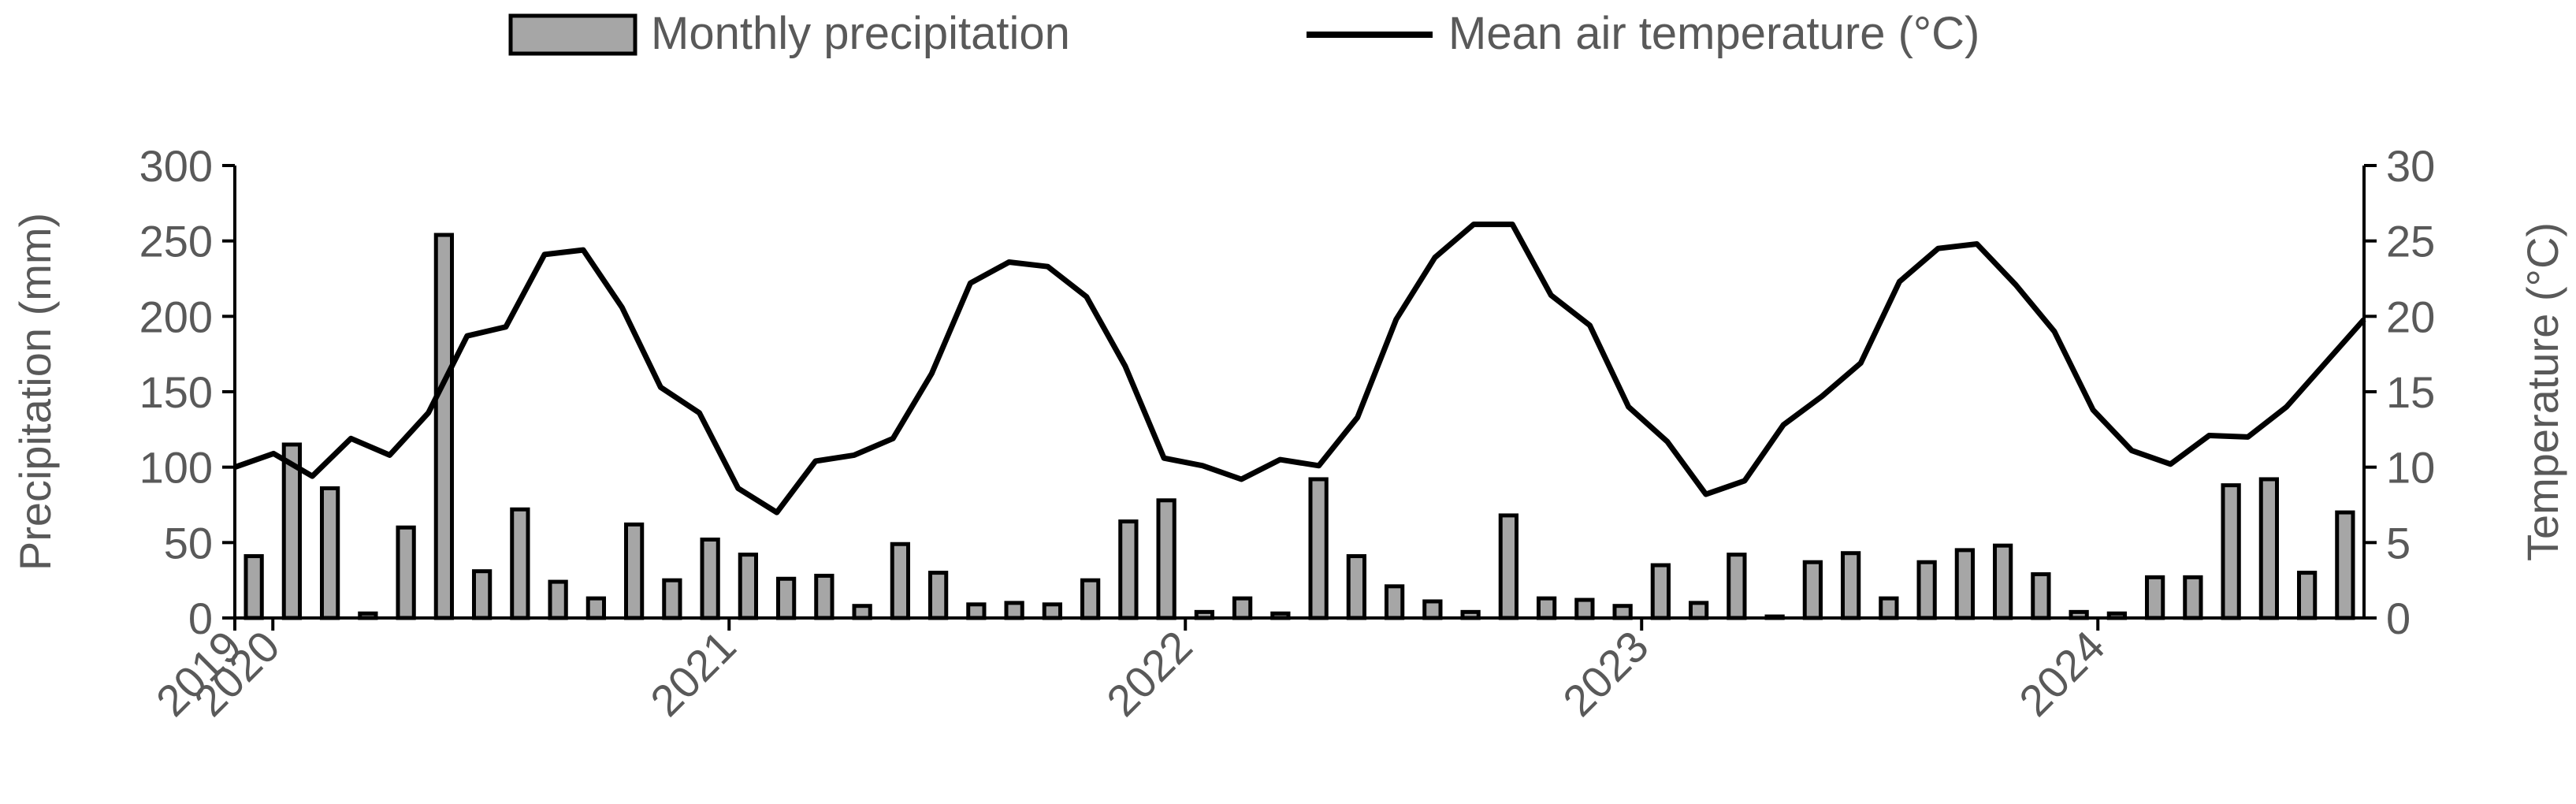 The height and width of the screenshot is (804, 2576). Describe the element at coordinates (572, 34) in the screenshot. I see `legend-swatch-precipitation` at that location.